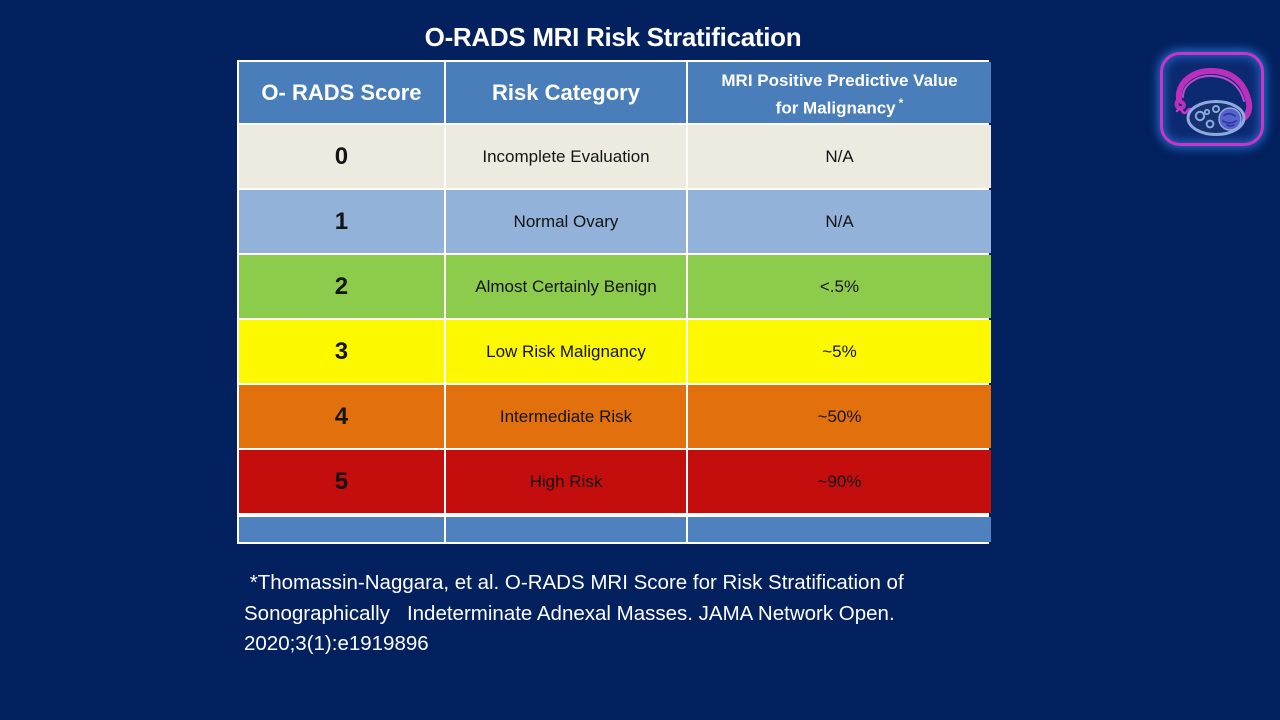 The image size is (1280, 720). What do you see at coordinates (839, 416) in the screenshot?
I see `ppv-cell: ~50%` at bounding box center [839, 416].